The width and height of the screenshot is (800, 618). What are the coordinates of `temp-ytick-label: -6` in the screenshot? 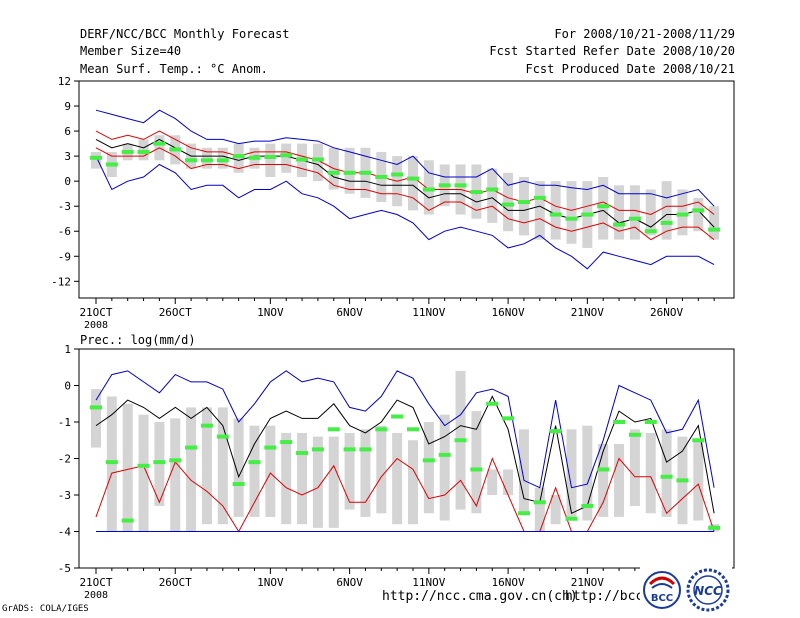 It's located at (64, 231).